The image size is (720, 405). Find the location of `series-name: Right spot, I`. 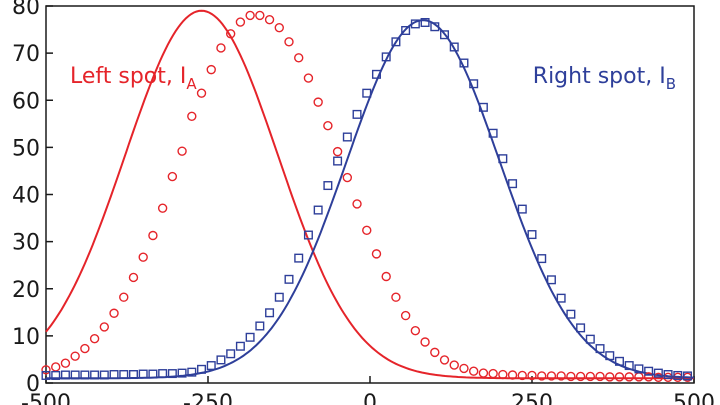

series-name: Right spot, I is located at coordinates (599, 76).